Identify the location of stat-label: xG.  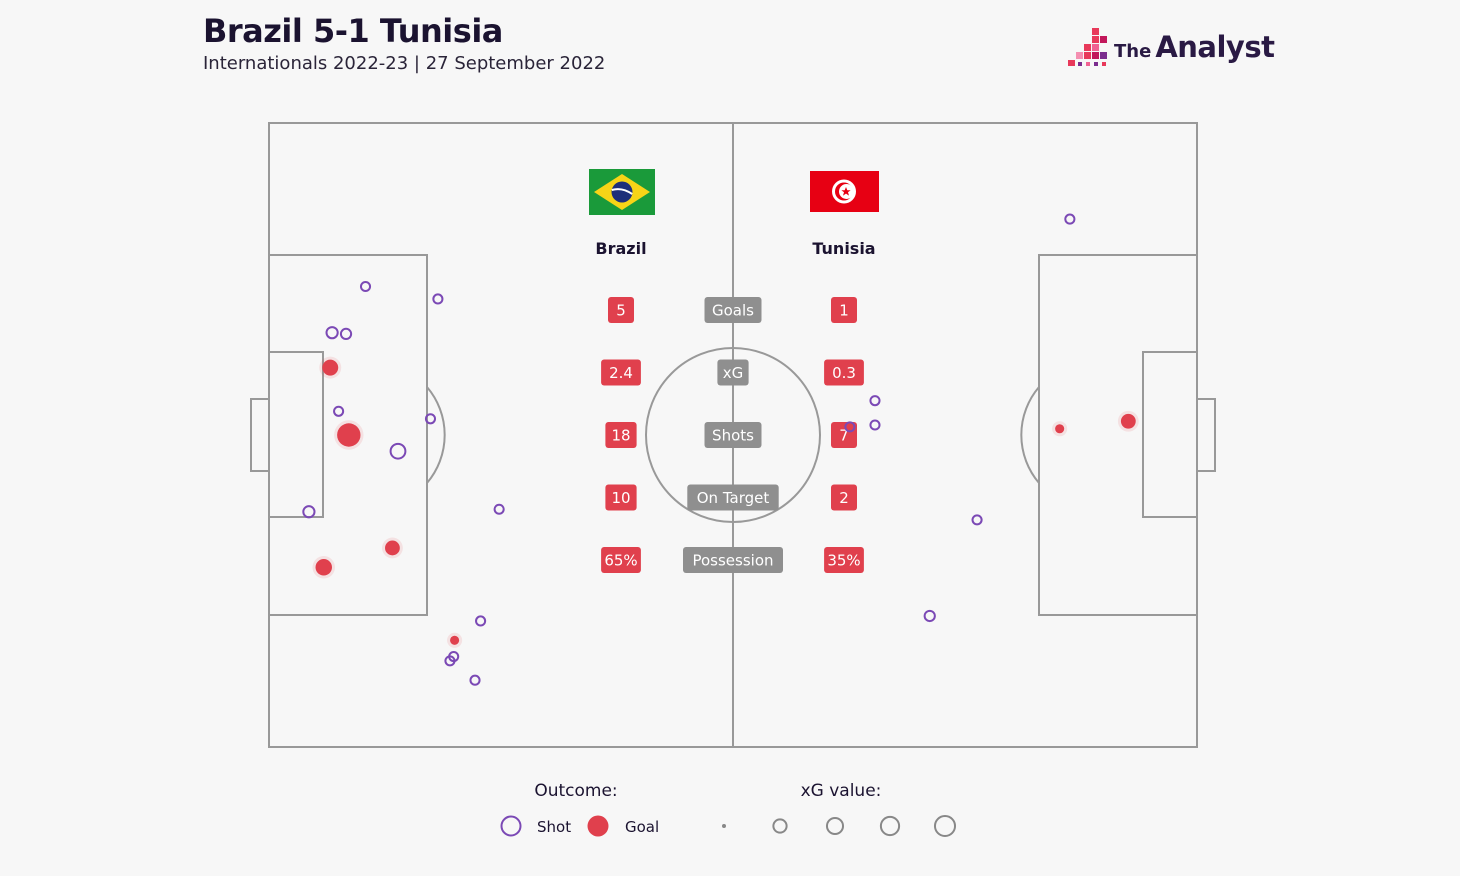
(733, 373).